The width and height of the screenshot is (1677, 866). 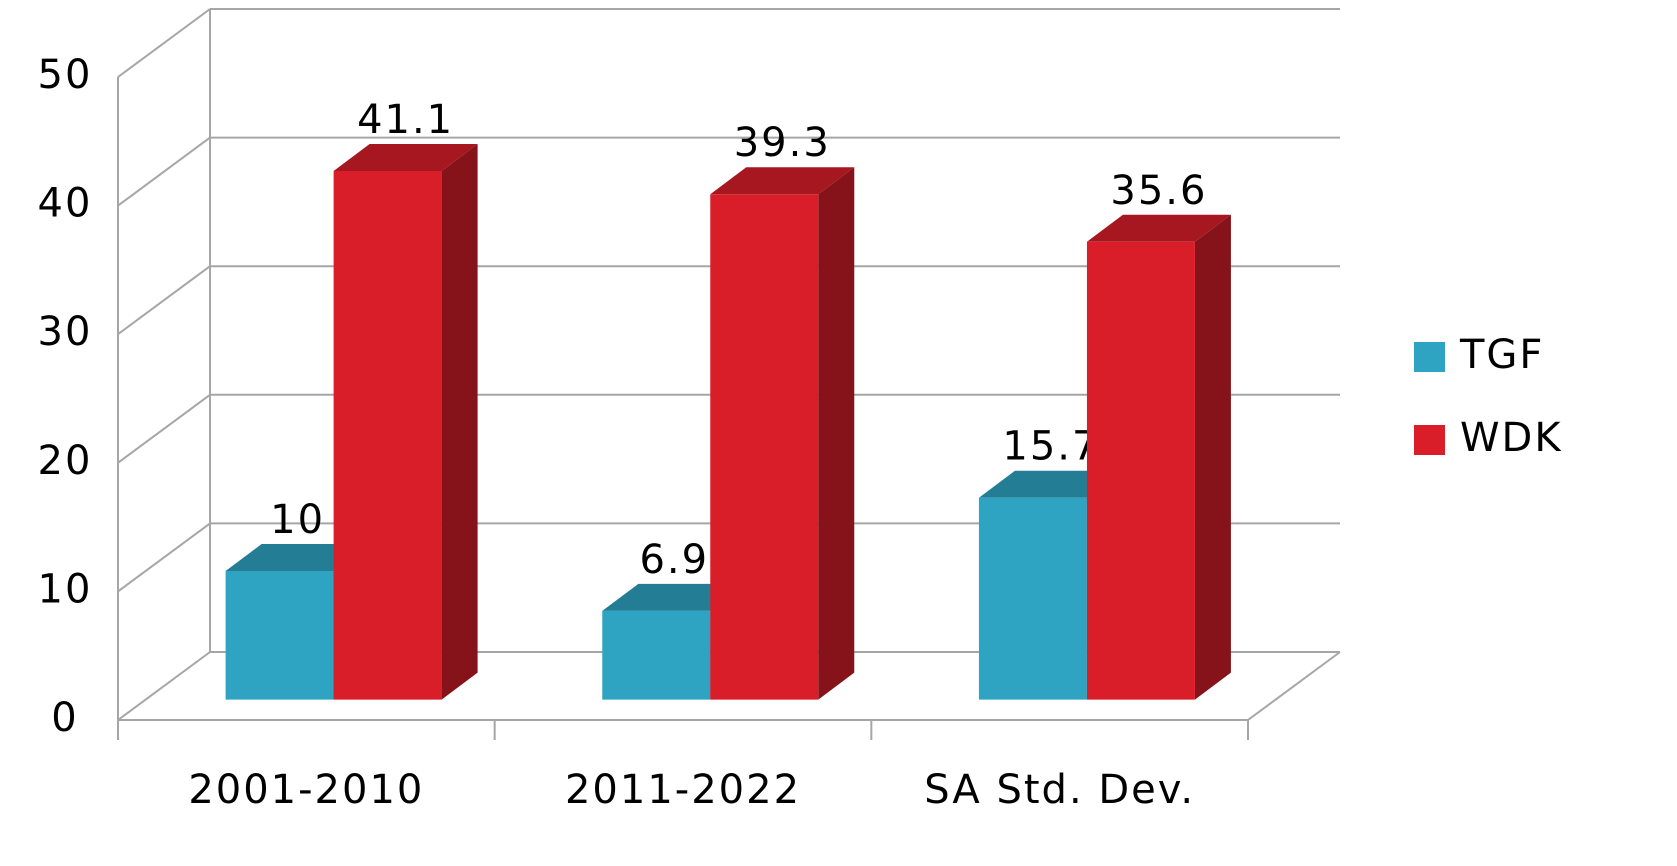 What do you see at coordinates (1294, 686) in the screenshot?
I see `axis-line` at bounding box center [1294, 686].